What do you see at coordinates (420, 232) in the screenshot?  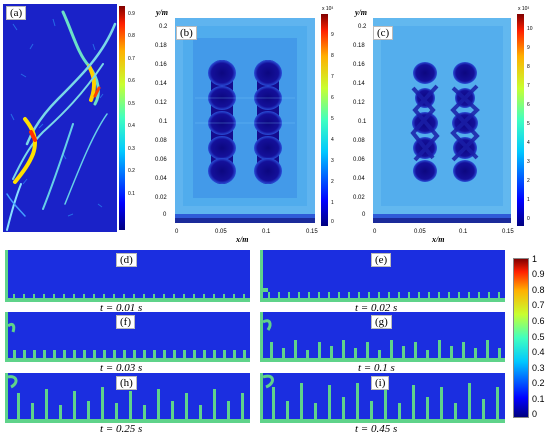 I see `panel-c-x-tick: 0.05` at bounding box center [420, 232].